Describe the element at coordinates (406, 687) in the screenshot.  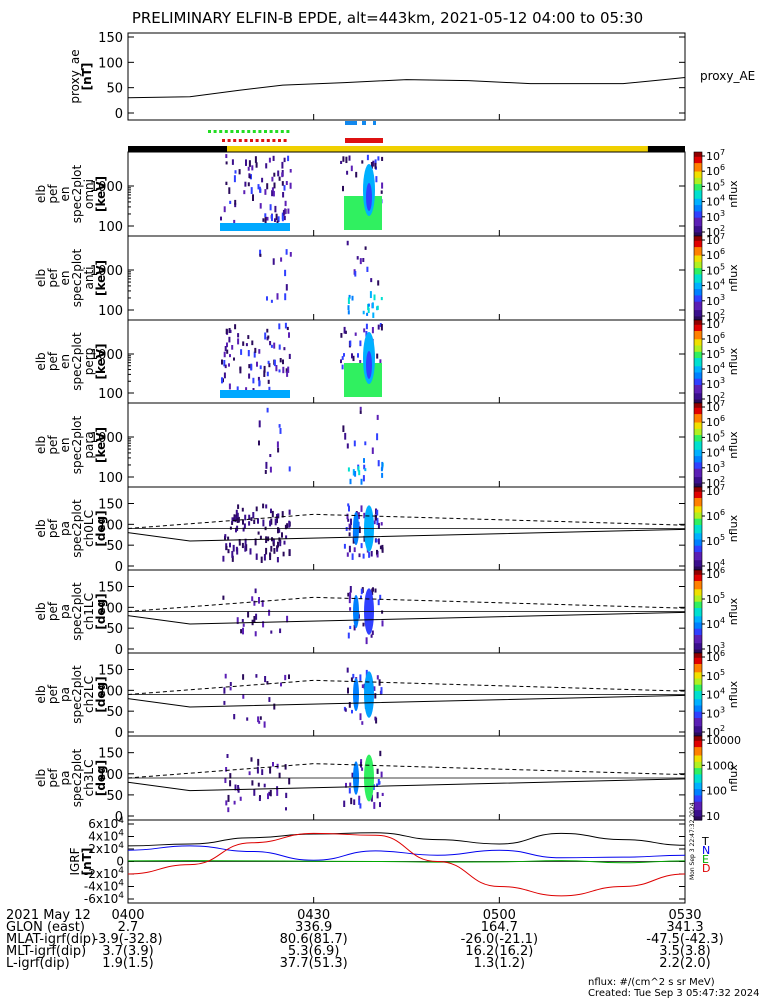
I see `losscone-dashed-ch2` at that location.